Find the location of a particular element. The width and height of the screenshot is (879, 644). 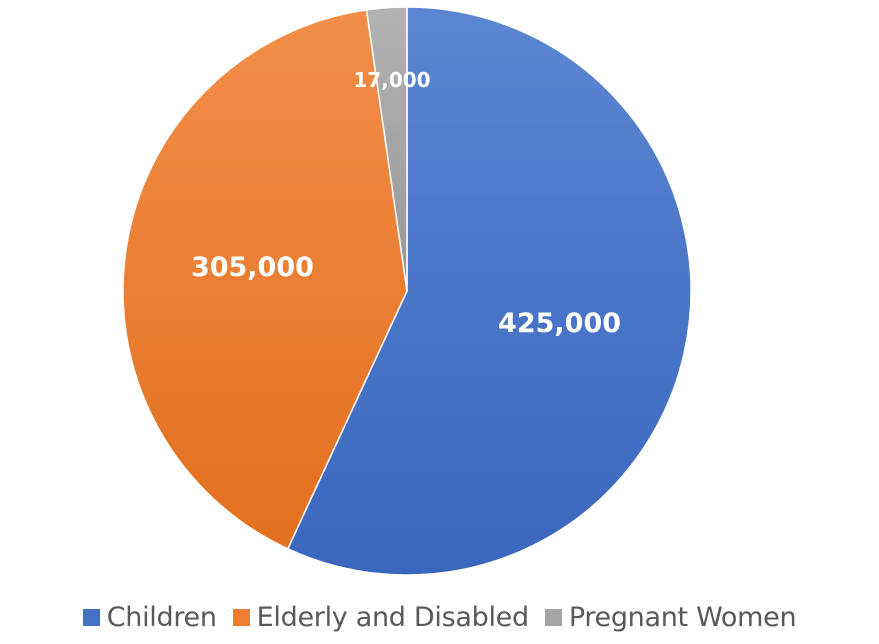

legend-item-elderly-and-disabled: Elderly and Disabled is located at coordinates (380, 617).